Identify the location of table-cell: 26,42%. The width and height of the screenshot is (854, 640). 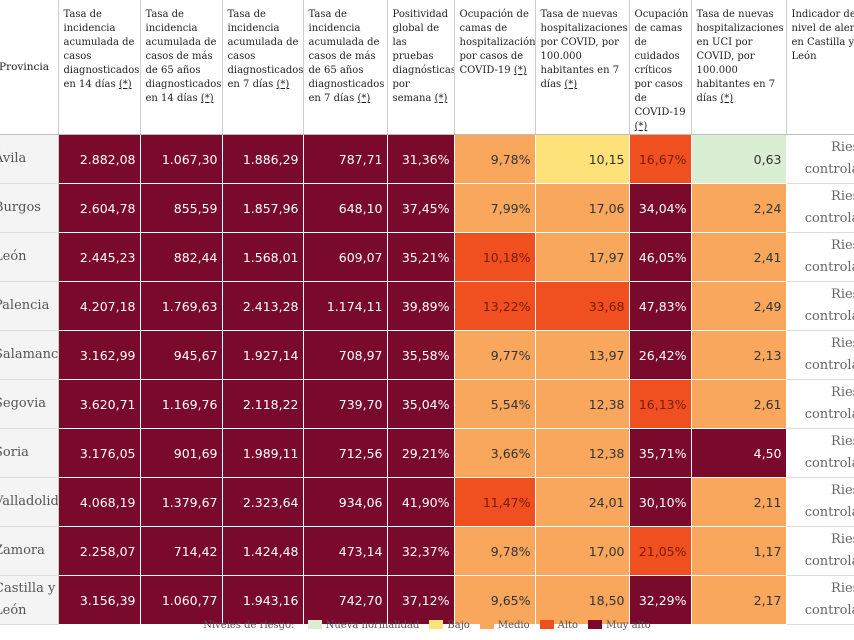
(660, 355).